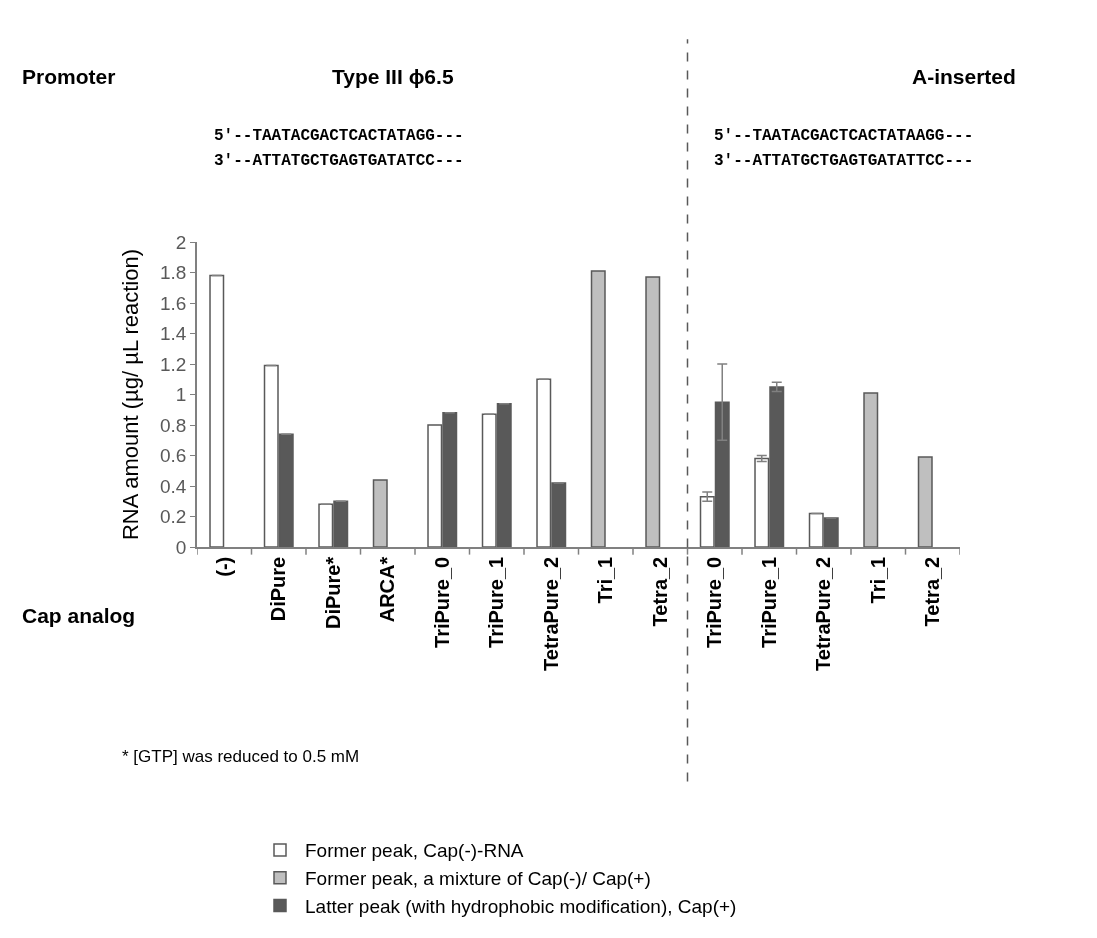 The width and height of the screenshot is (1097, 938). Describe the element at coordinates (278, 589) in the screenshot. I see `x-tick-label: DiPure` at that location.